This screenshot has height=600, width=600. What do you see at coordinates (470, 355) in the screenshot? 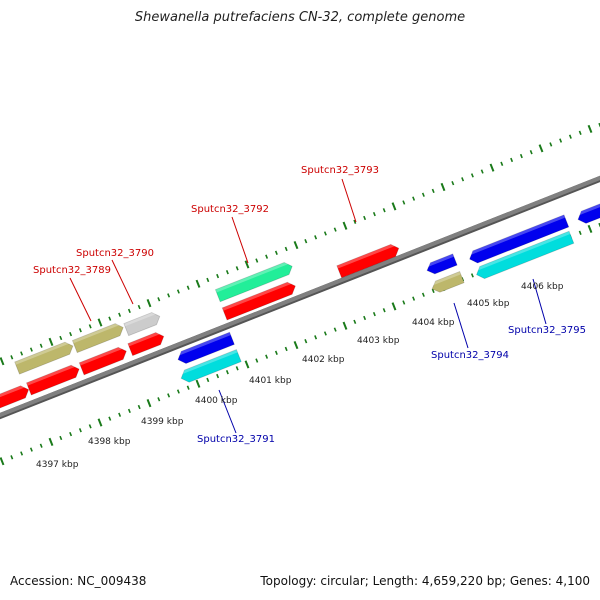
I see `gene-label-5: Sputcn32_3794` at bounding box center [470, 355].